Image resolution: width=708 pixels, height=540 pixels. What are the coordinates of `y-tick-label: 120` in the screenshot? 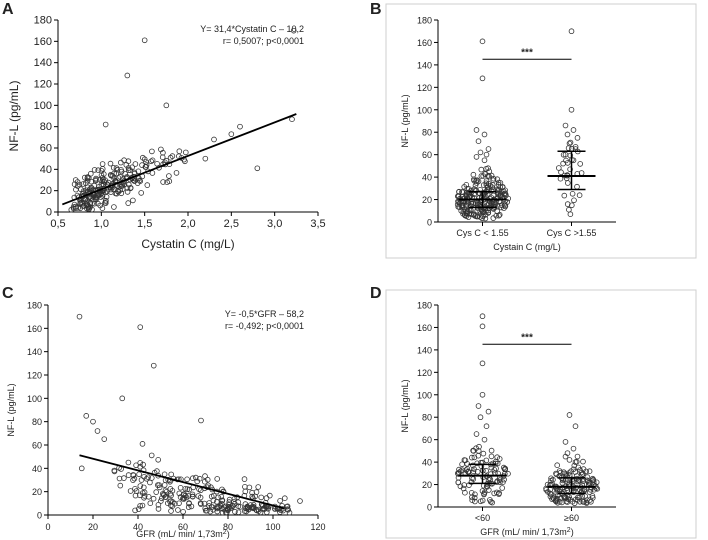 It's located at (34, 376).